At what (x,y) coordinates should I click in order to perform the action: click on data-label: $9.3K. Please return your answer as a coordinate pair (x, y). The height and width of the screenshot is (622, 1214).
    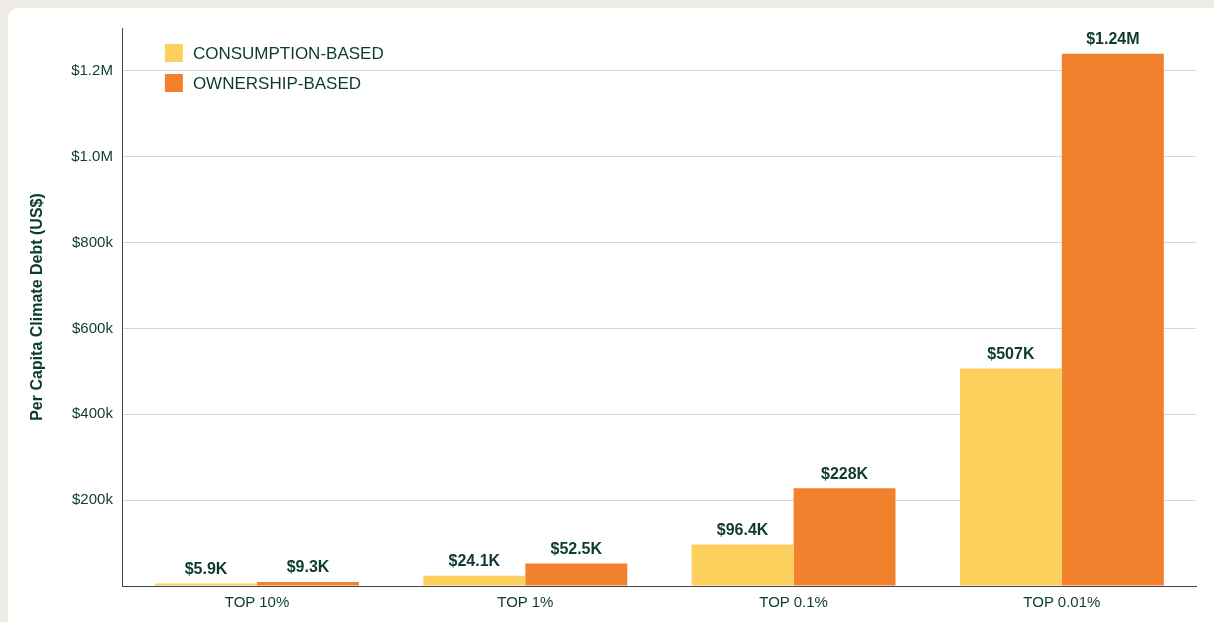
    Looking at the image, I should click on (308, 567).